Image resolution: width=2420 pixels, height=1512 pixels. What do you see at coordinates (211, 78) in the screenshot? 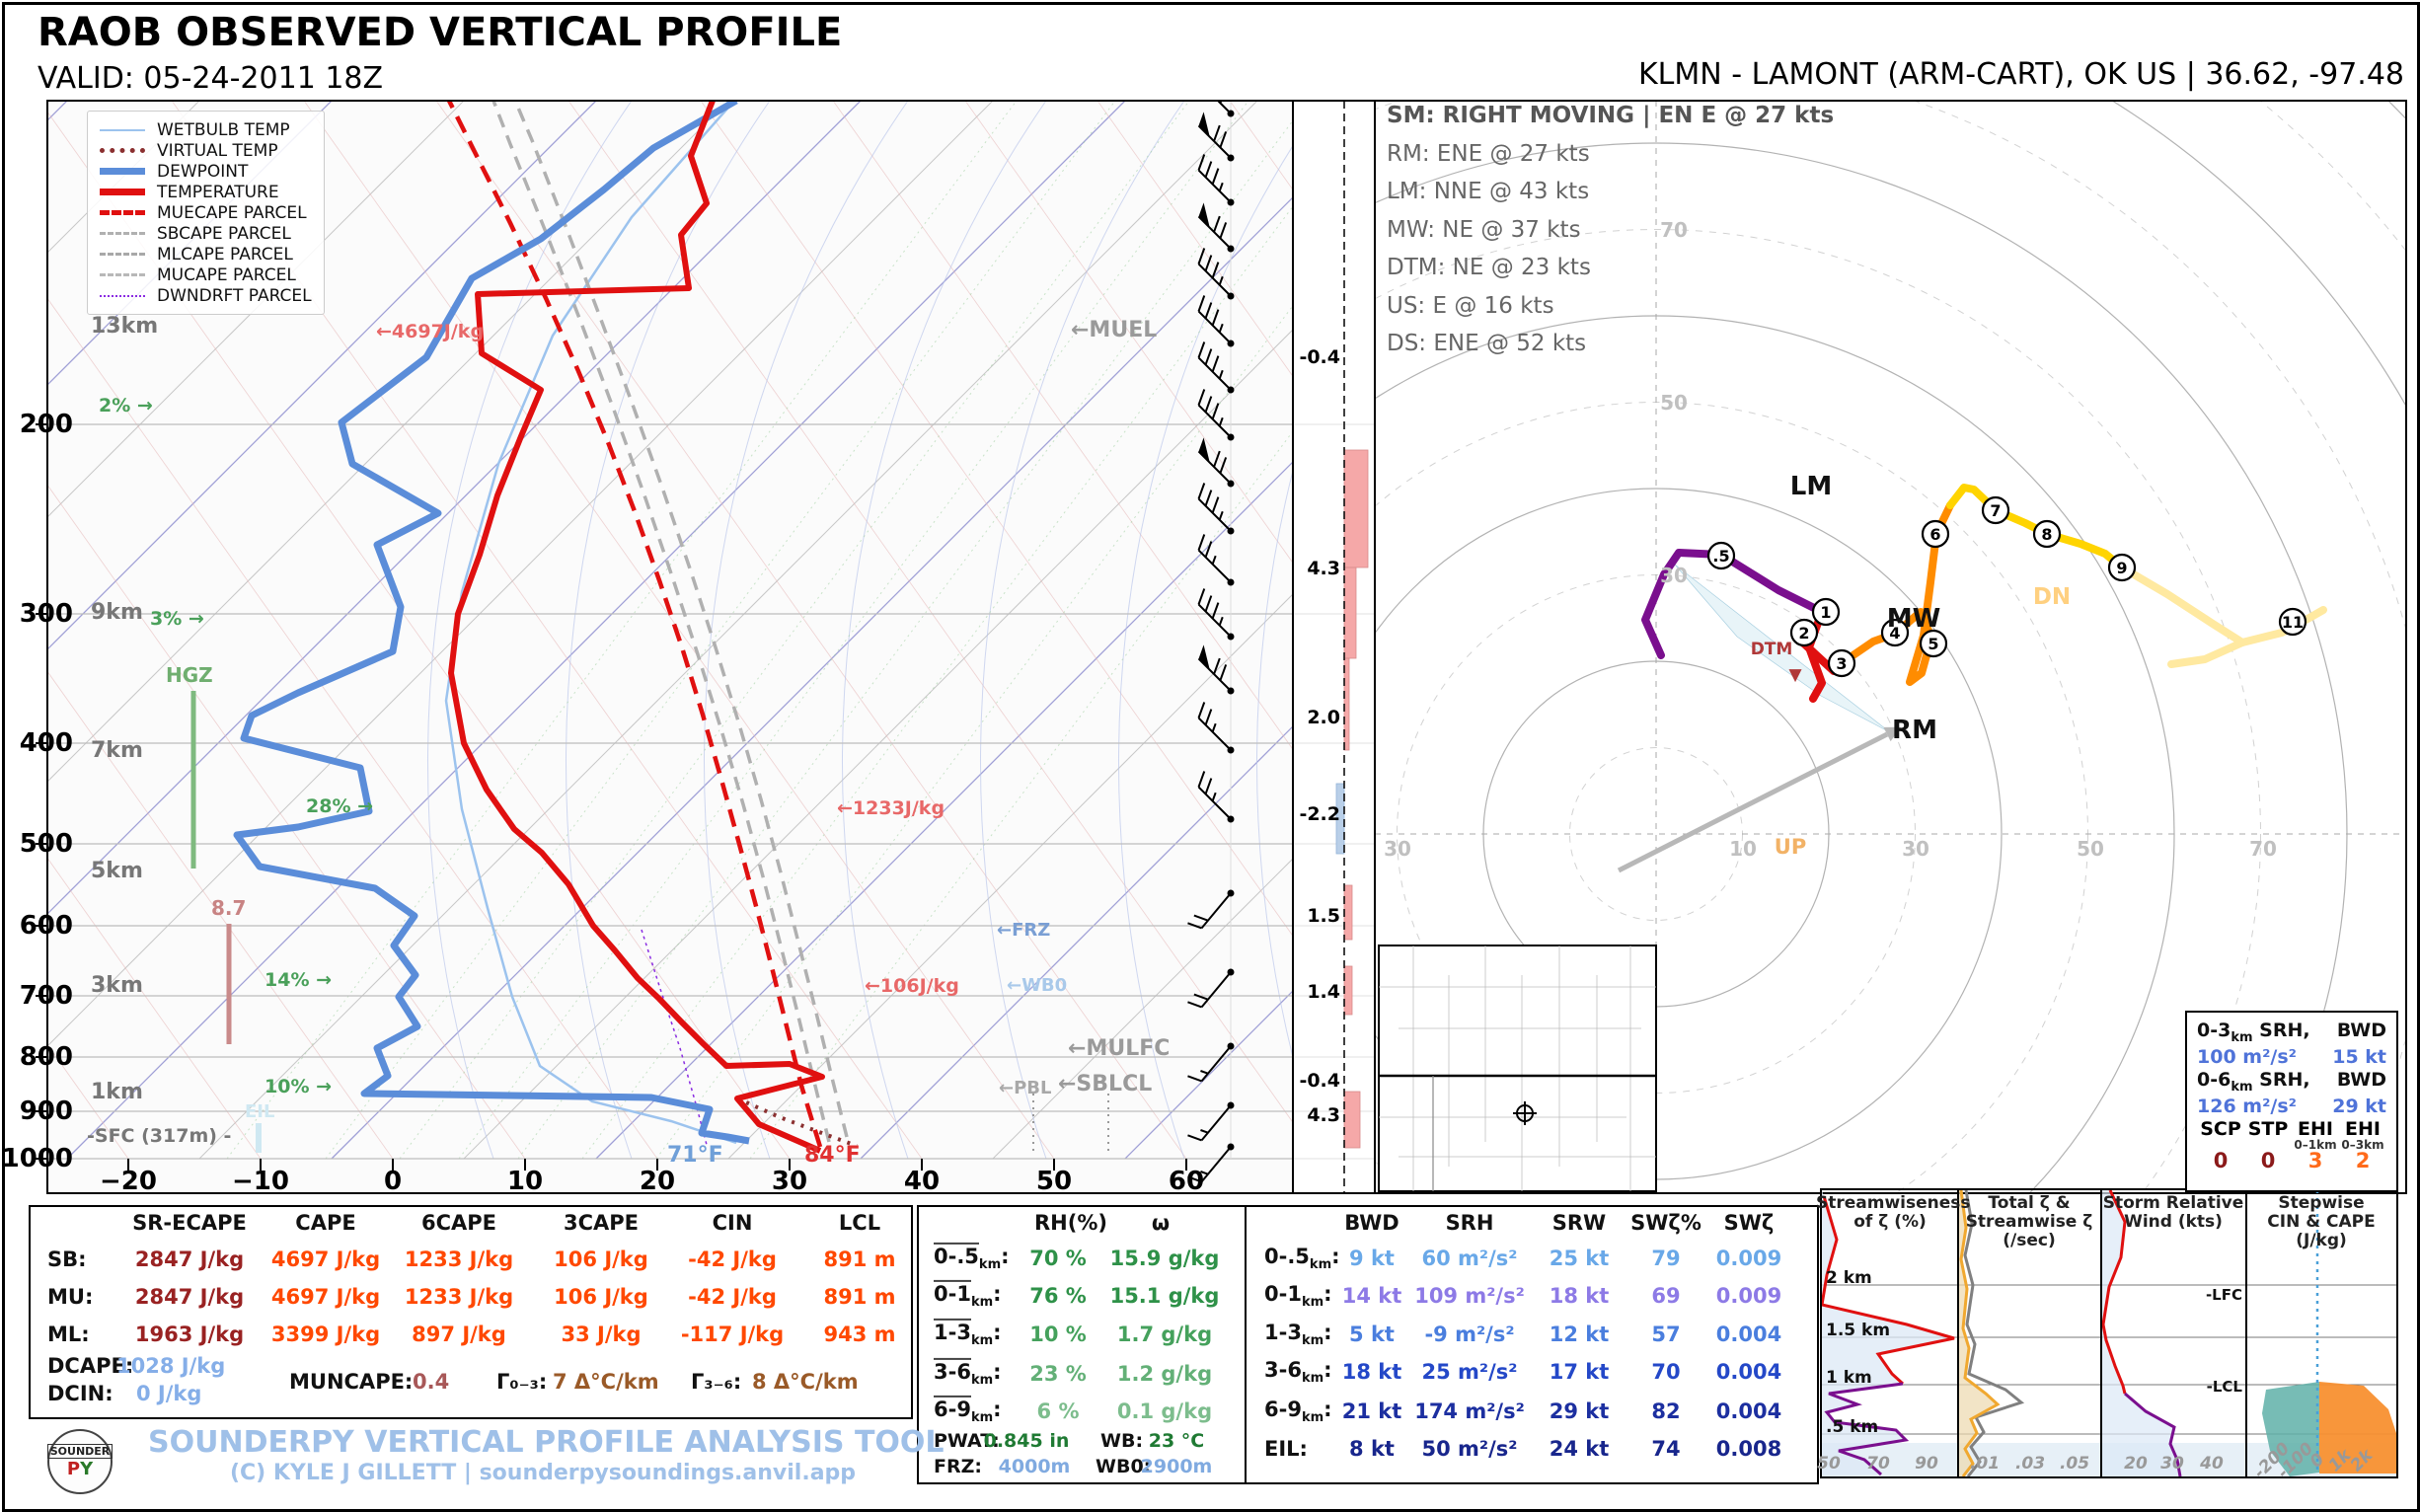
I see `valid-time: VALID: 05-24-2011 18Z` at bounding box center [211, 78].